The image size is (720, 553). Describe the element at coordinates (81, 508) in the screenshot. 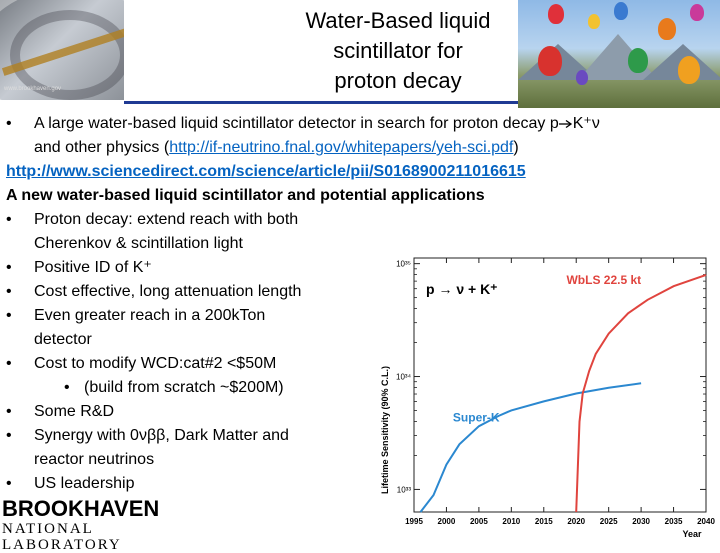

I see `logo-brookhaven: BROOKHAVEN` at that location.